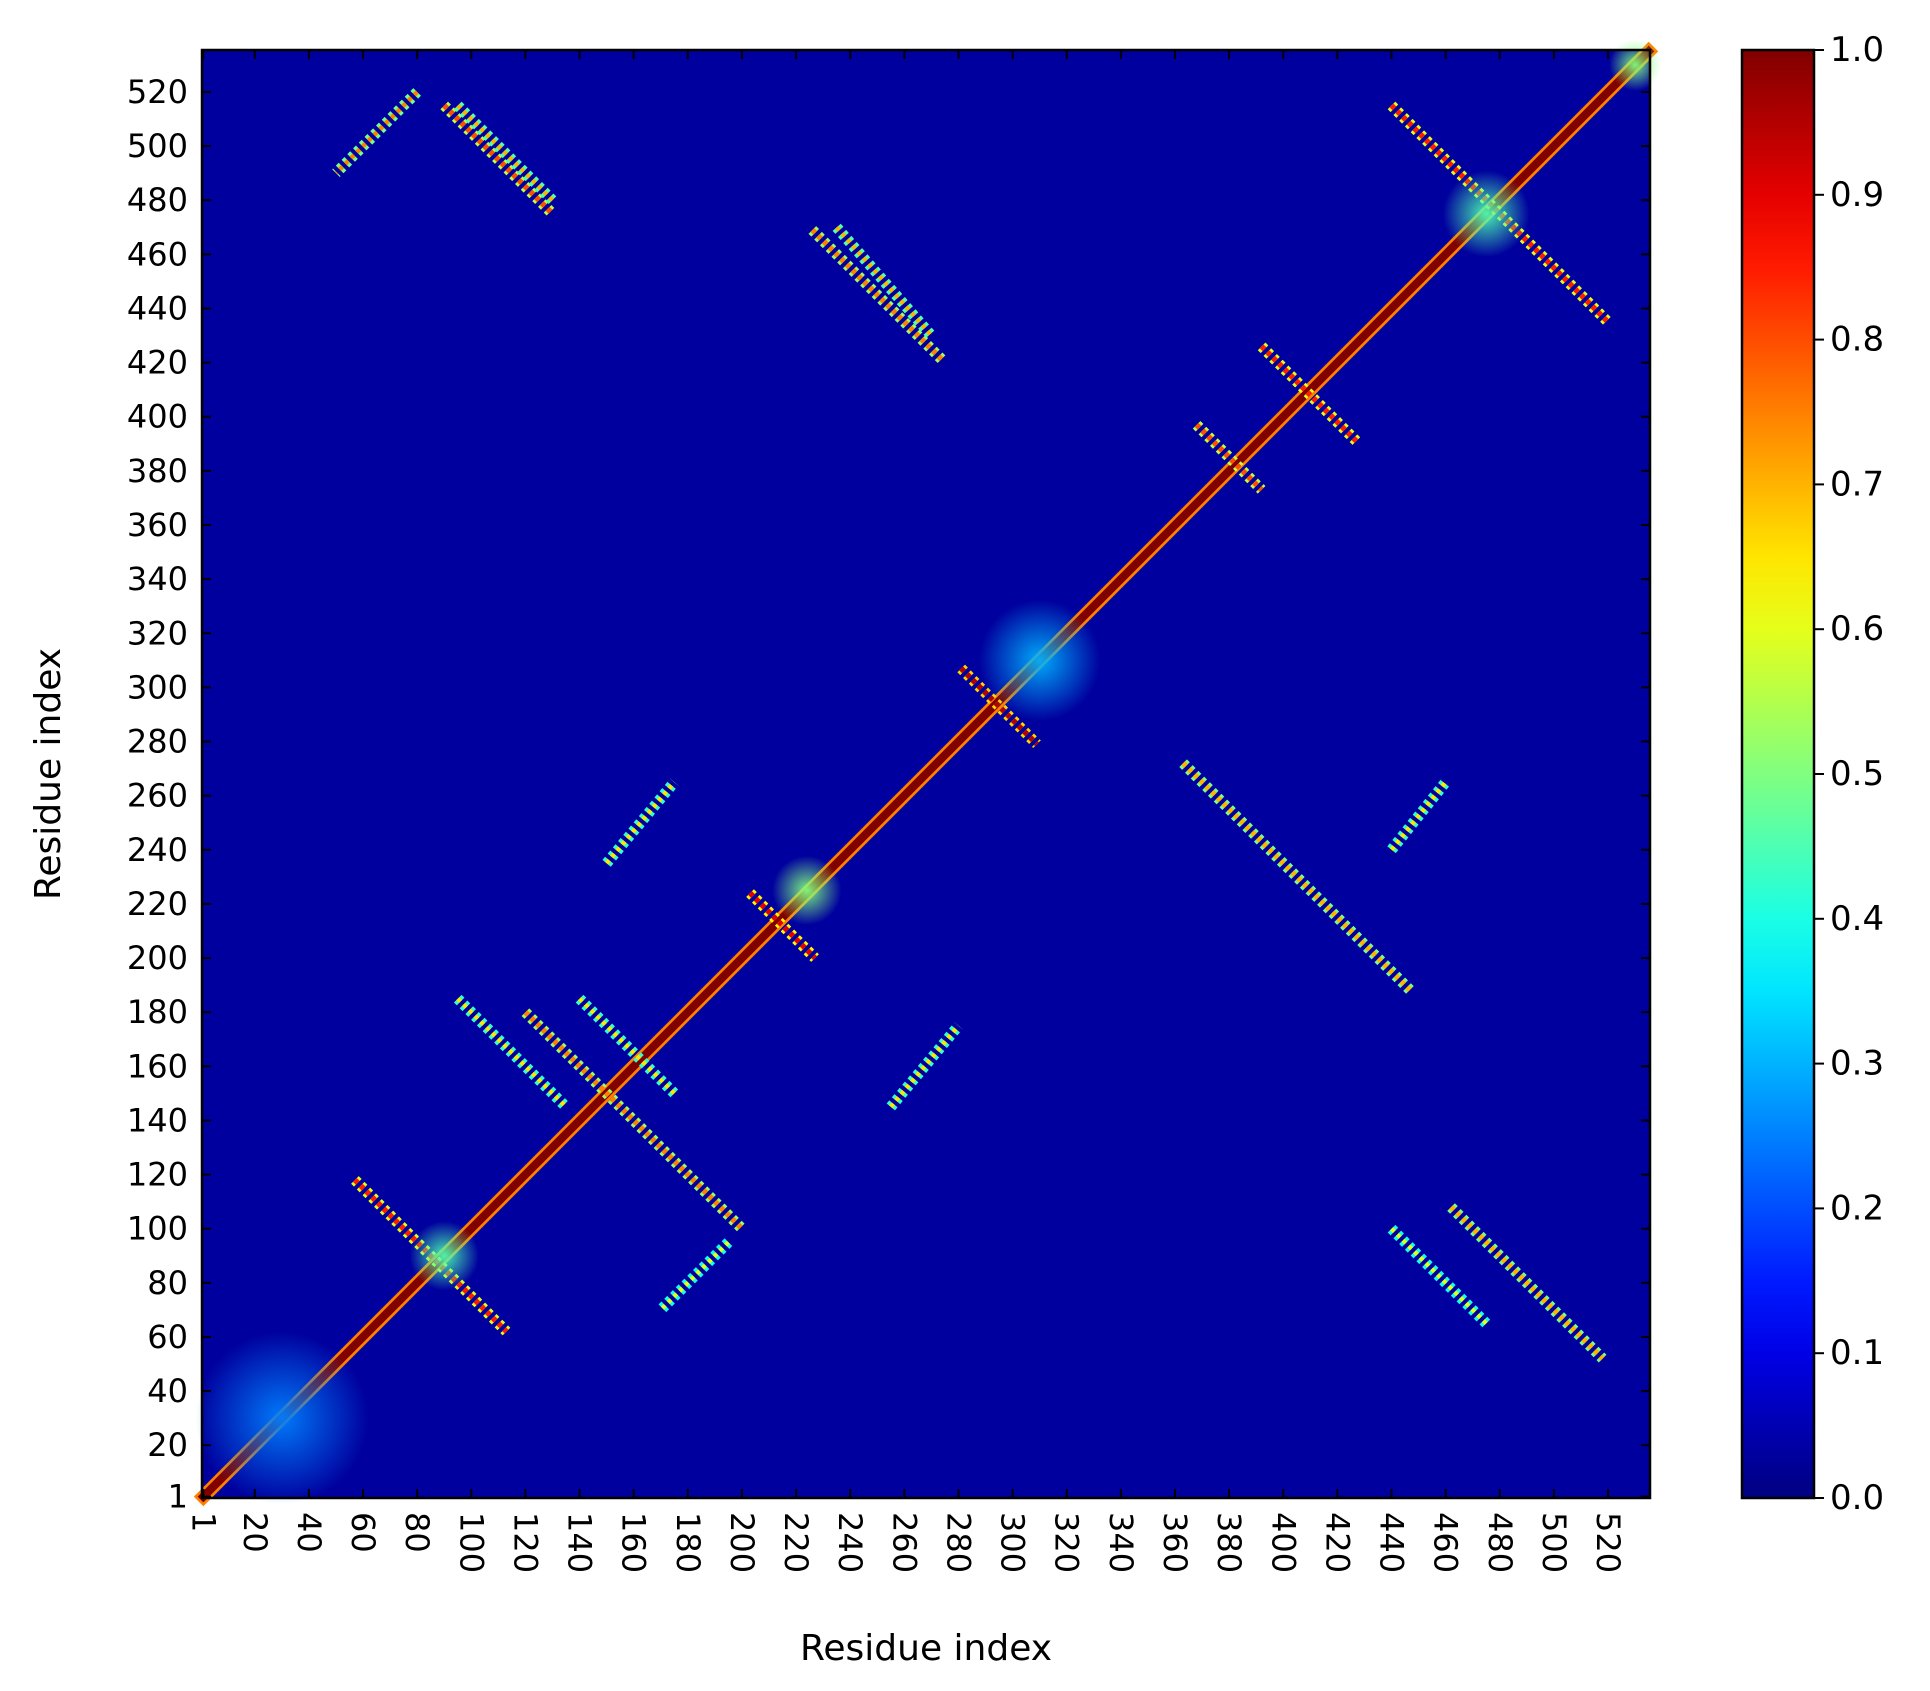 The width and height of the screenshot is (1930, 1691). What do you see at coordinates (904, 1542) in the screenshot?
I see `x-tick-label: 260` at bounding box center [904, 1542].